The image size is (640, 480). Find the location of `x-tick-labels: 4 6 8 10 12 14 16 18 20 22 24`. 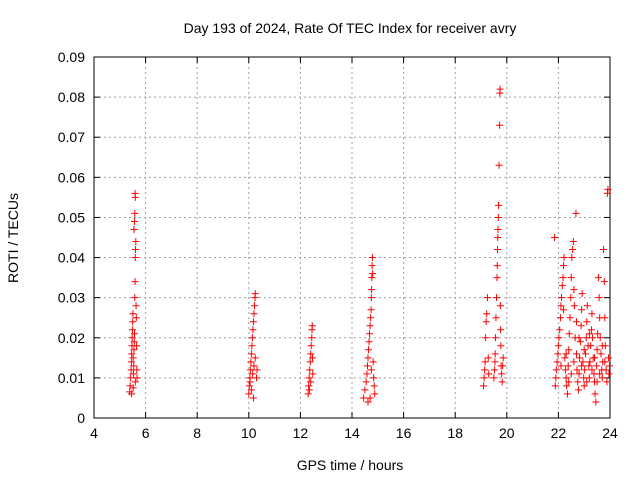

x-tick-labels: 4 6 8 10 12 14 16 18 20 22 24 is located at coordinates (354, 433).